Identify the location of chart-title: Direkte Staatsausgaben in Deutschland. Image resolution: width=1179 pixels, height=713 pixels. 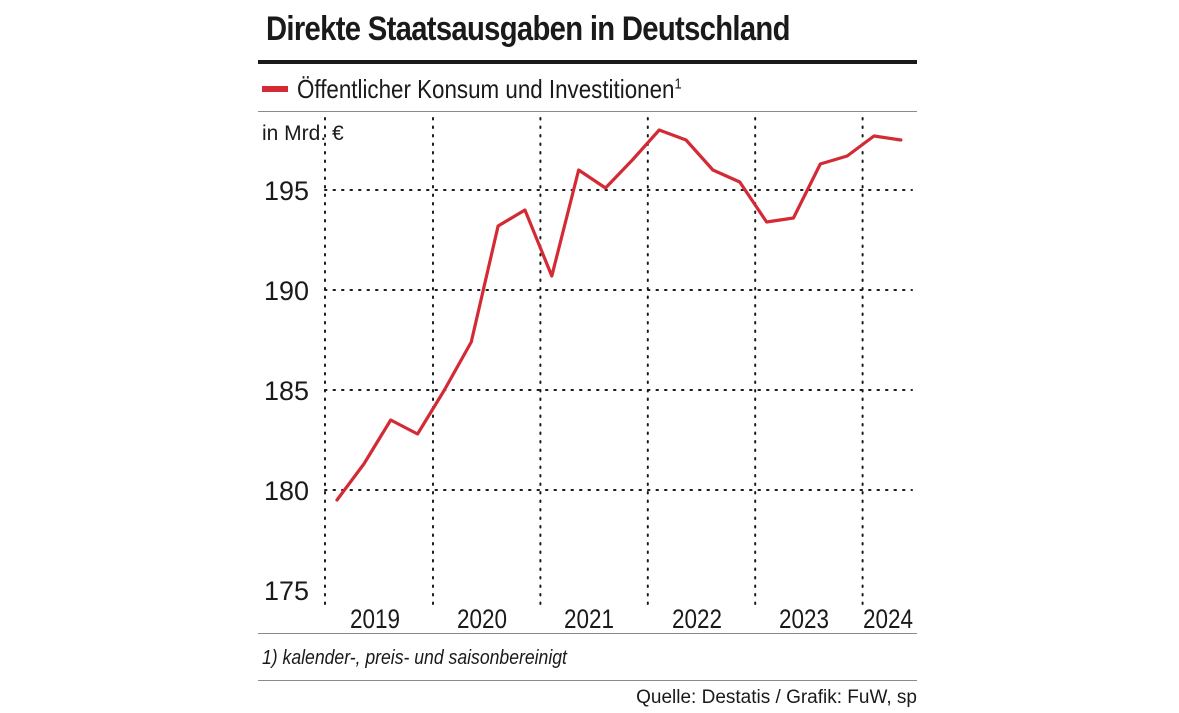
(528, 29).